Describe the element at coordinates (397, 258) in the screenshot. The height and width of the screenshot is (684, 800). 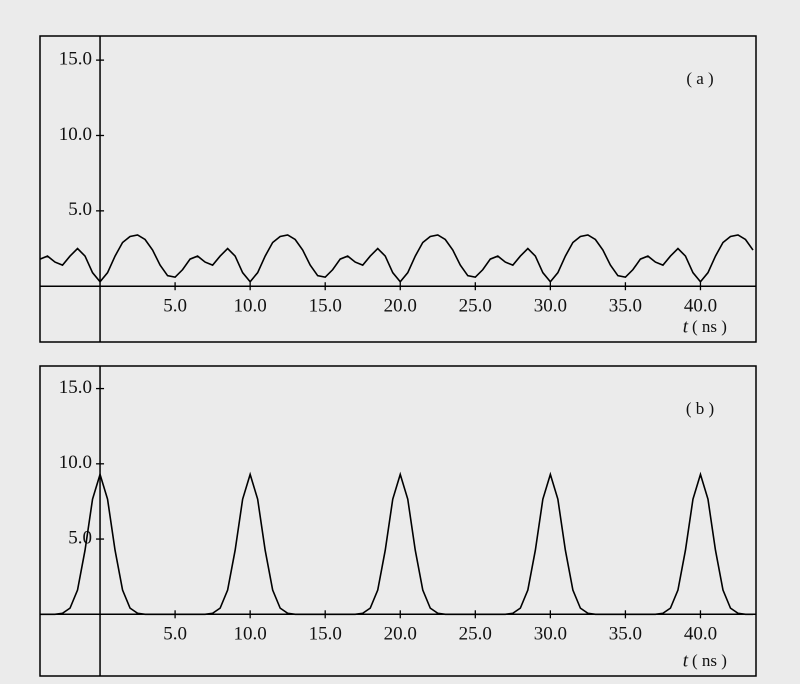
I see `series-line` at that location.